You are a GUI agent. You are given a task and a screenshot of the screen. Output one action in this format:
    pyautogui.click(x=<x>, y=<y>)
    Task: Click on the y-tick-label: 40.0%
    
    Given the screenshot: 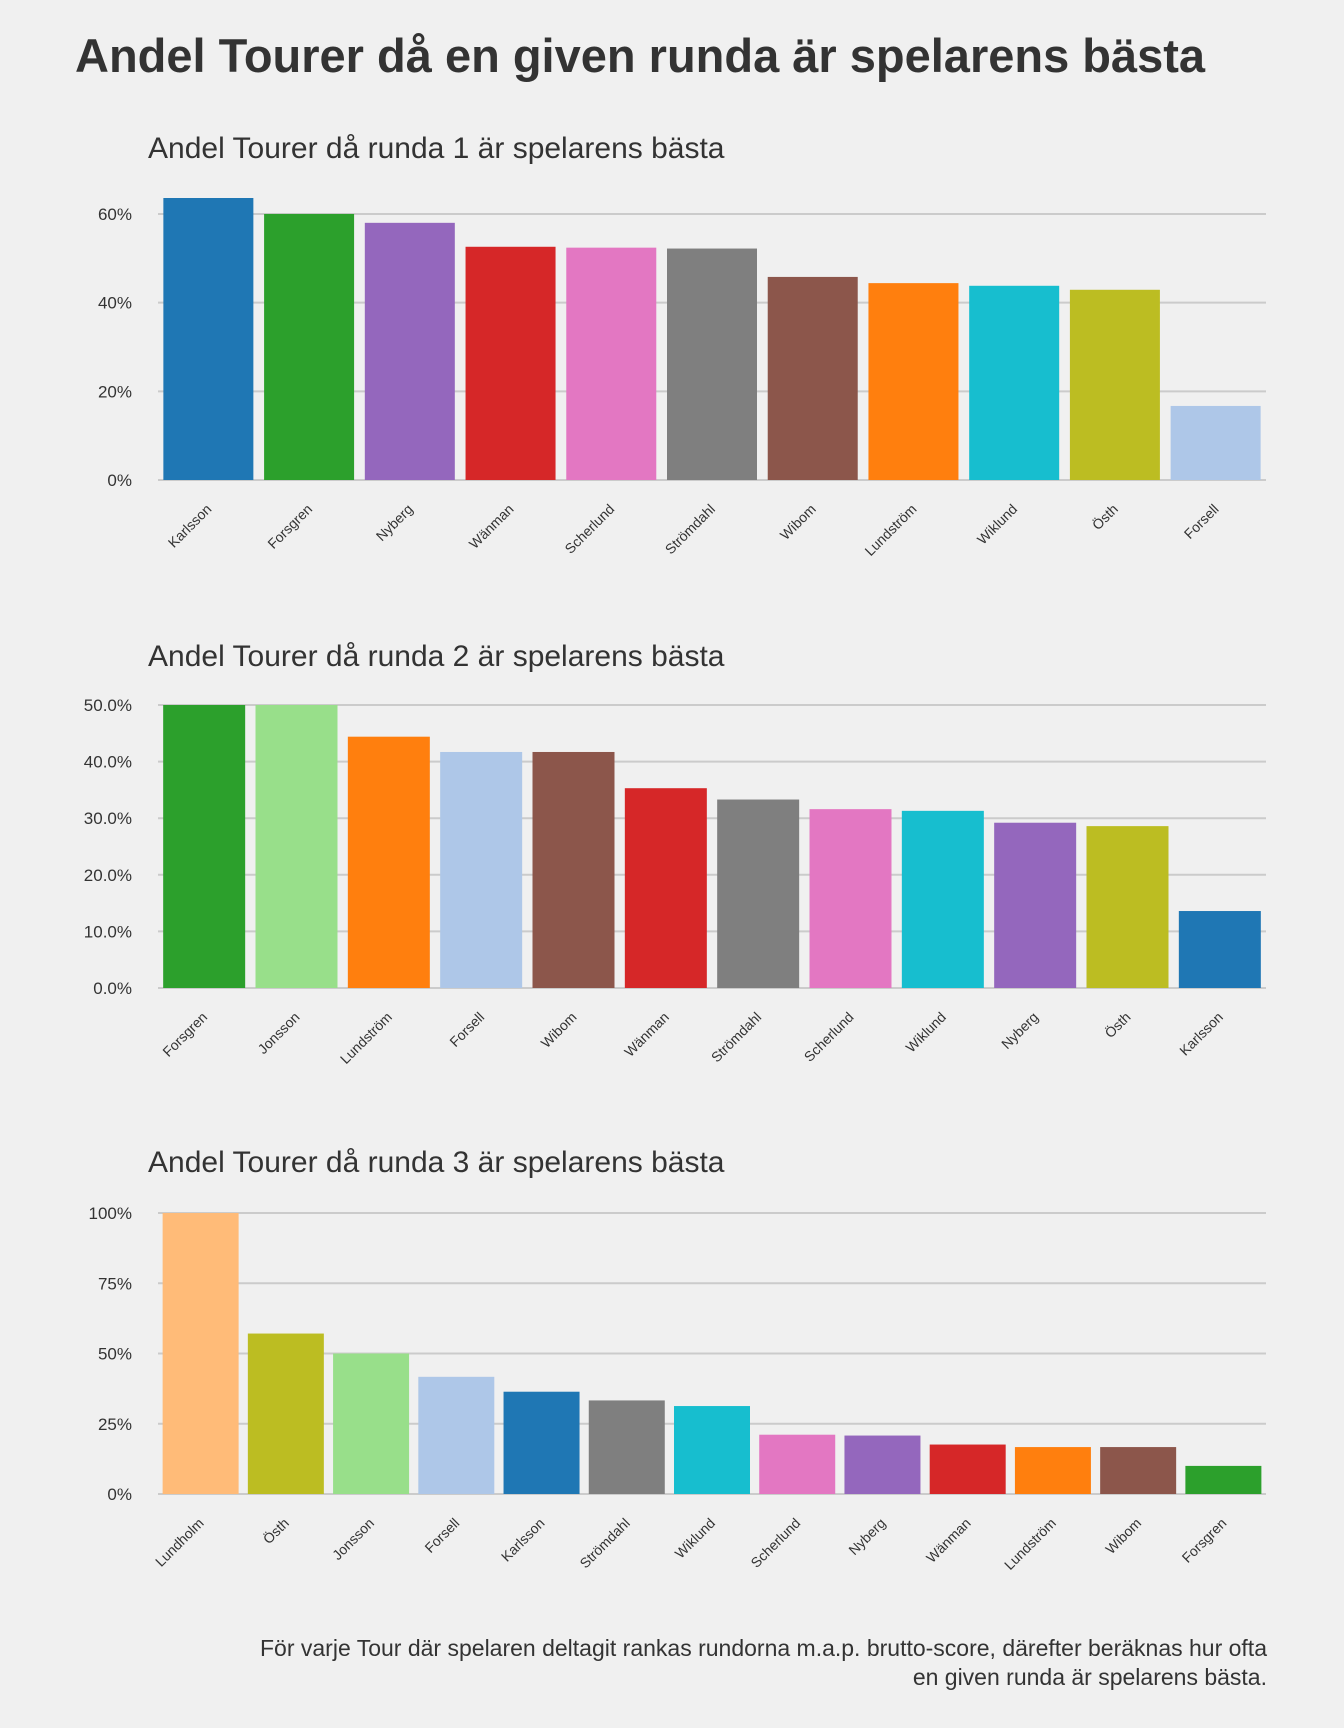 What is the action you would take?
    pyautogui.click(x=108, y=762)
    